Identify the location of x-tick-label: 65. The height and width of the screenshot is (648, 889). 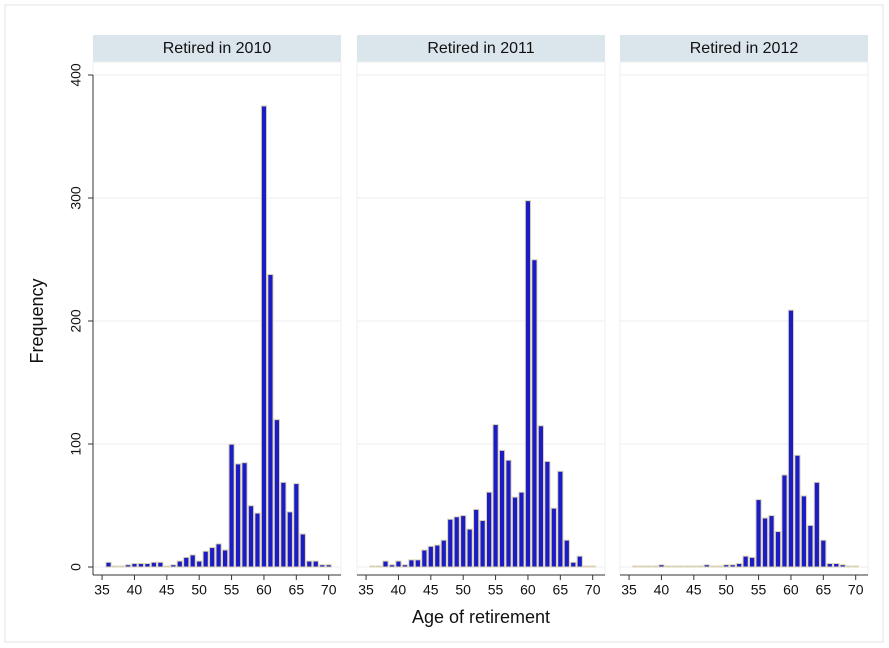
(824, 590).